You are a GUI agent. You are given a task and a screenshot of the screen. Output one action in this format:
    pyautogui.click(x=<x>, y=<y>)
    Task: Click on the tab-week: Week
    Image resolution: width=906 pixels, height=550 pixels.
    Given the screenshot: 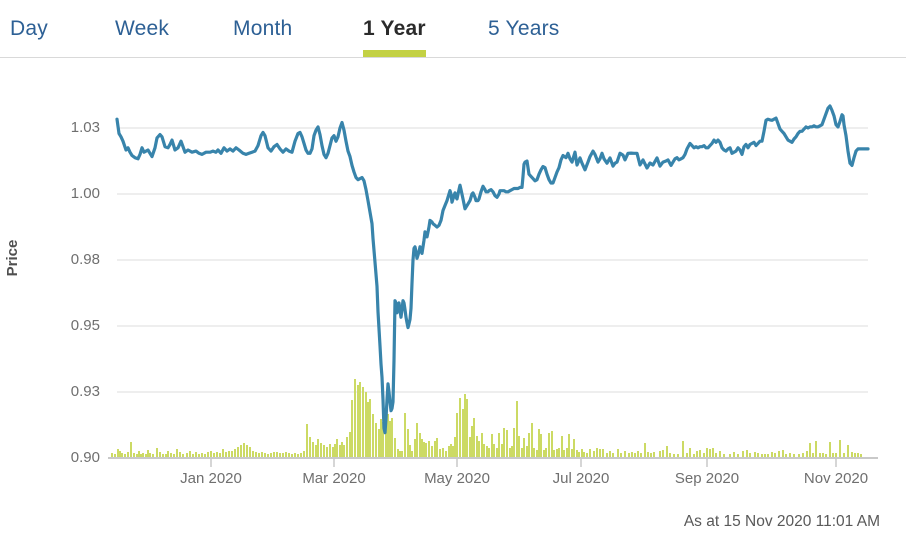 What is the action you would take?
    pyautogui.click(x=142, y=28)
    